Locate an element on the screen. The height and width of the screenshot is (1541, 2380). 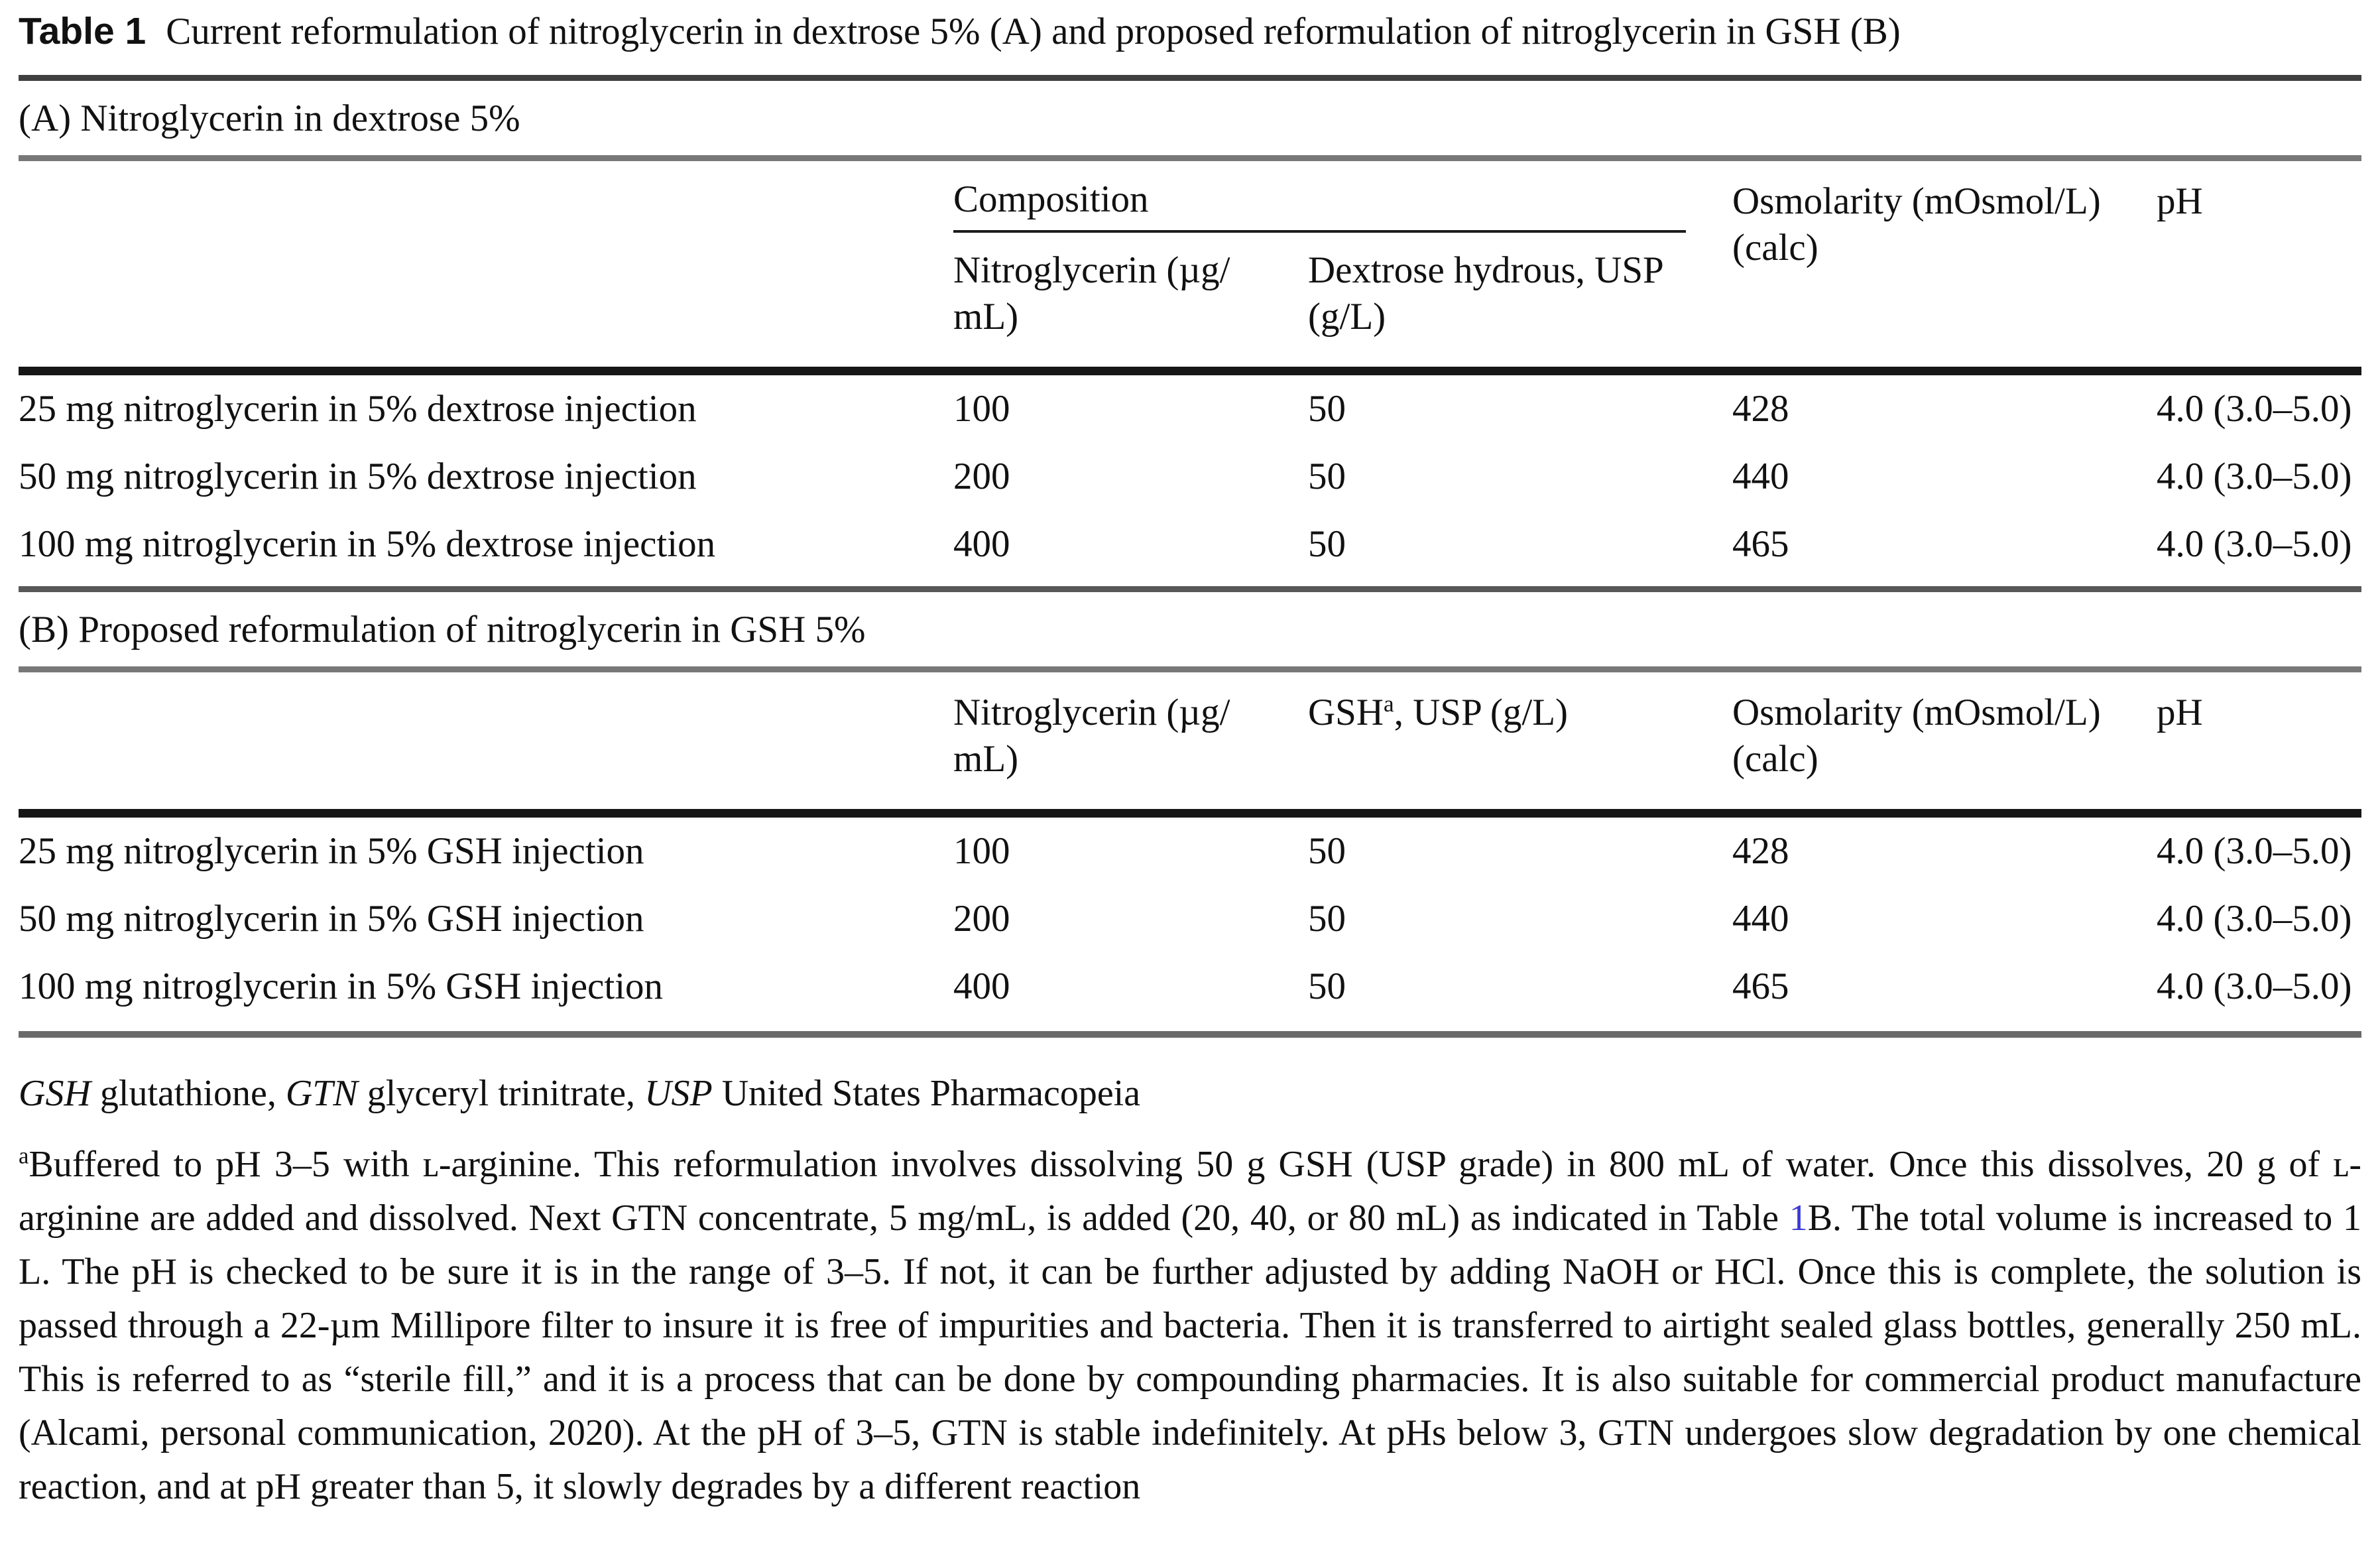
row-label: 100 mg nitroglycerin in 5% GSH injection is located at coordinates (341, 986).